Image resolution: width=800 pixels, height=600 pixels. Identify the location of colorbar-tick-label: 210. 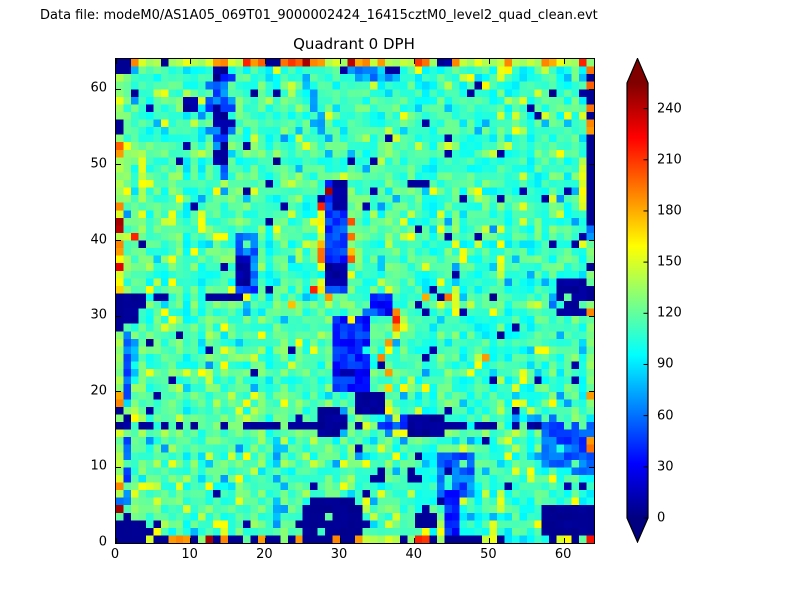
(669, 160).